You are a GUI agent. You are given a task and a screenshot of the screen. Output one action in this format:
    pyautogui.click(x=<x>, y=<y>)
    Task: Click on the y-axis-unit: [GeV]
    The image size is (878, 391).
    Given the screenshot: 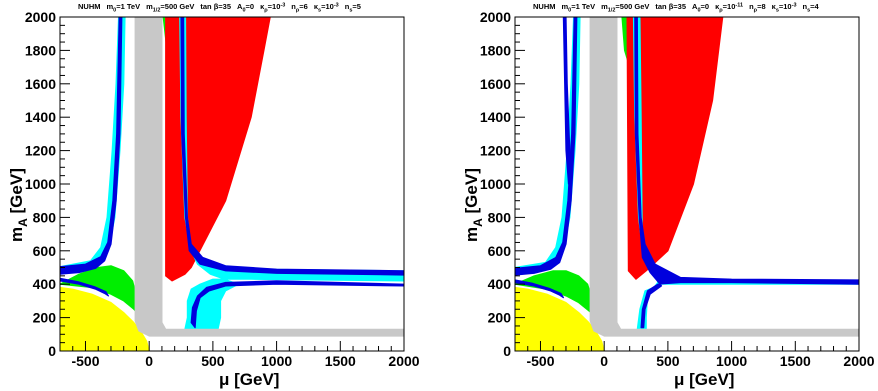 What is the action you would take?
    pyautogui.click(x=16, y=193)
    